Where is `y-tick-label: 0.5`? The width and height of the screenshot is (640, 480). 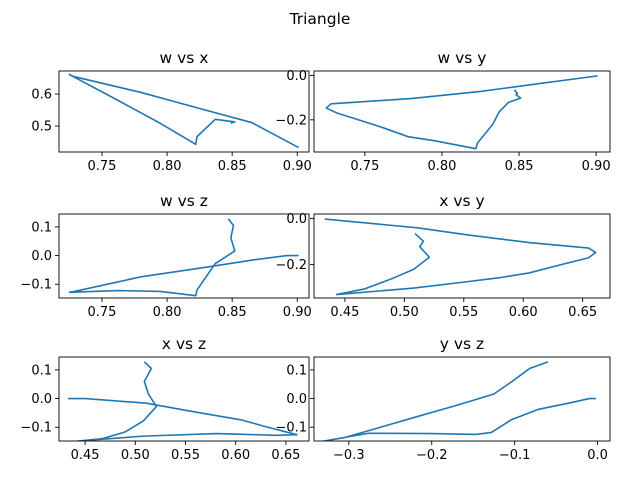
y-tick-label: 0.5 is located at coordinates (41, 127).